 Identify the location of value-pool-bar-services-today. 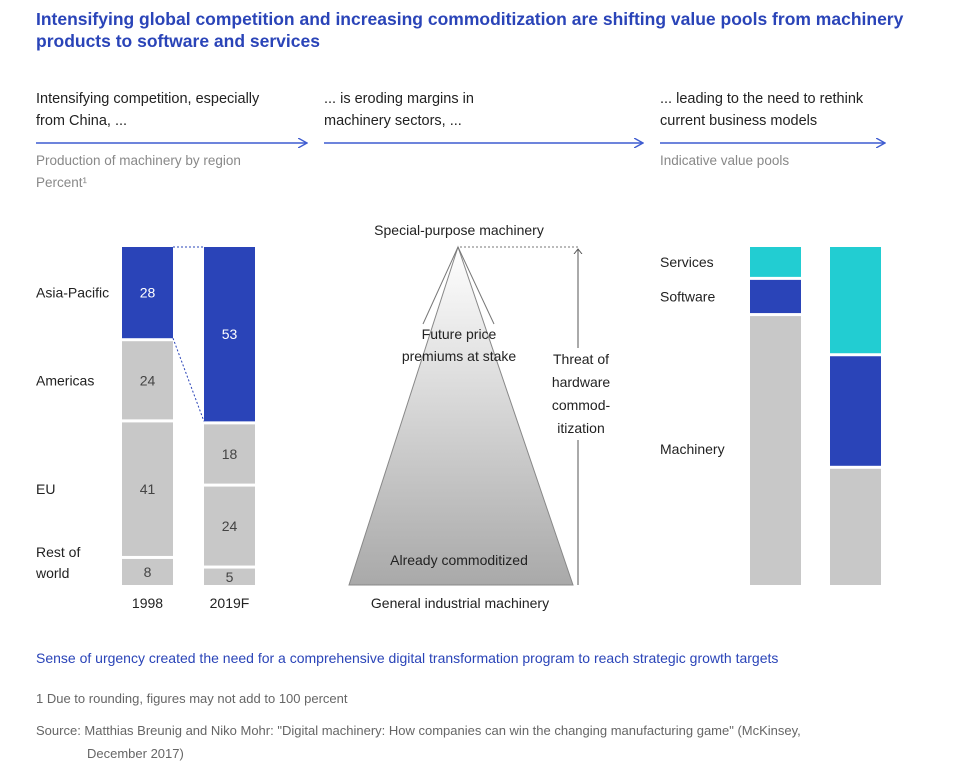
(775, 262).